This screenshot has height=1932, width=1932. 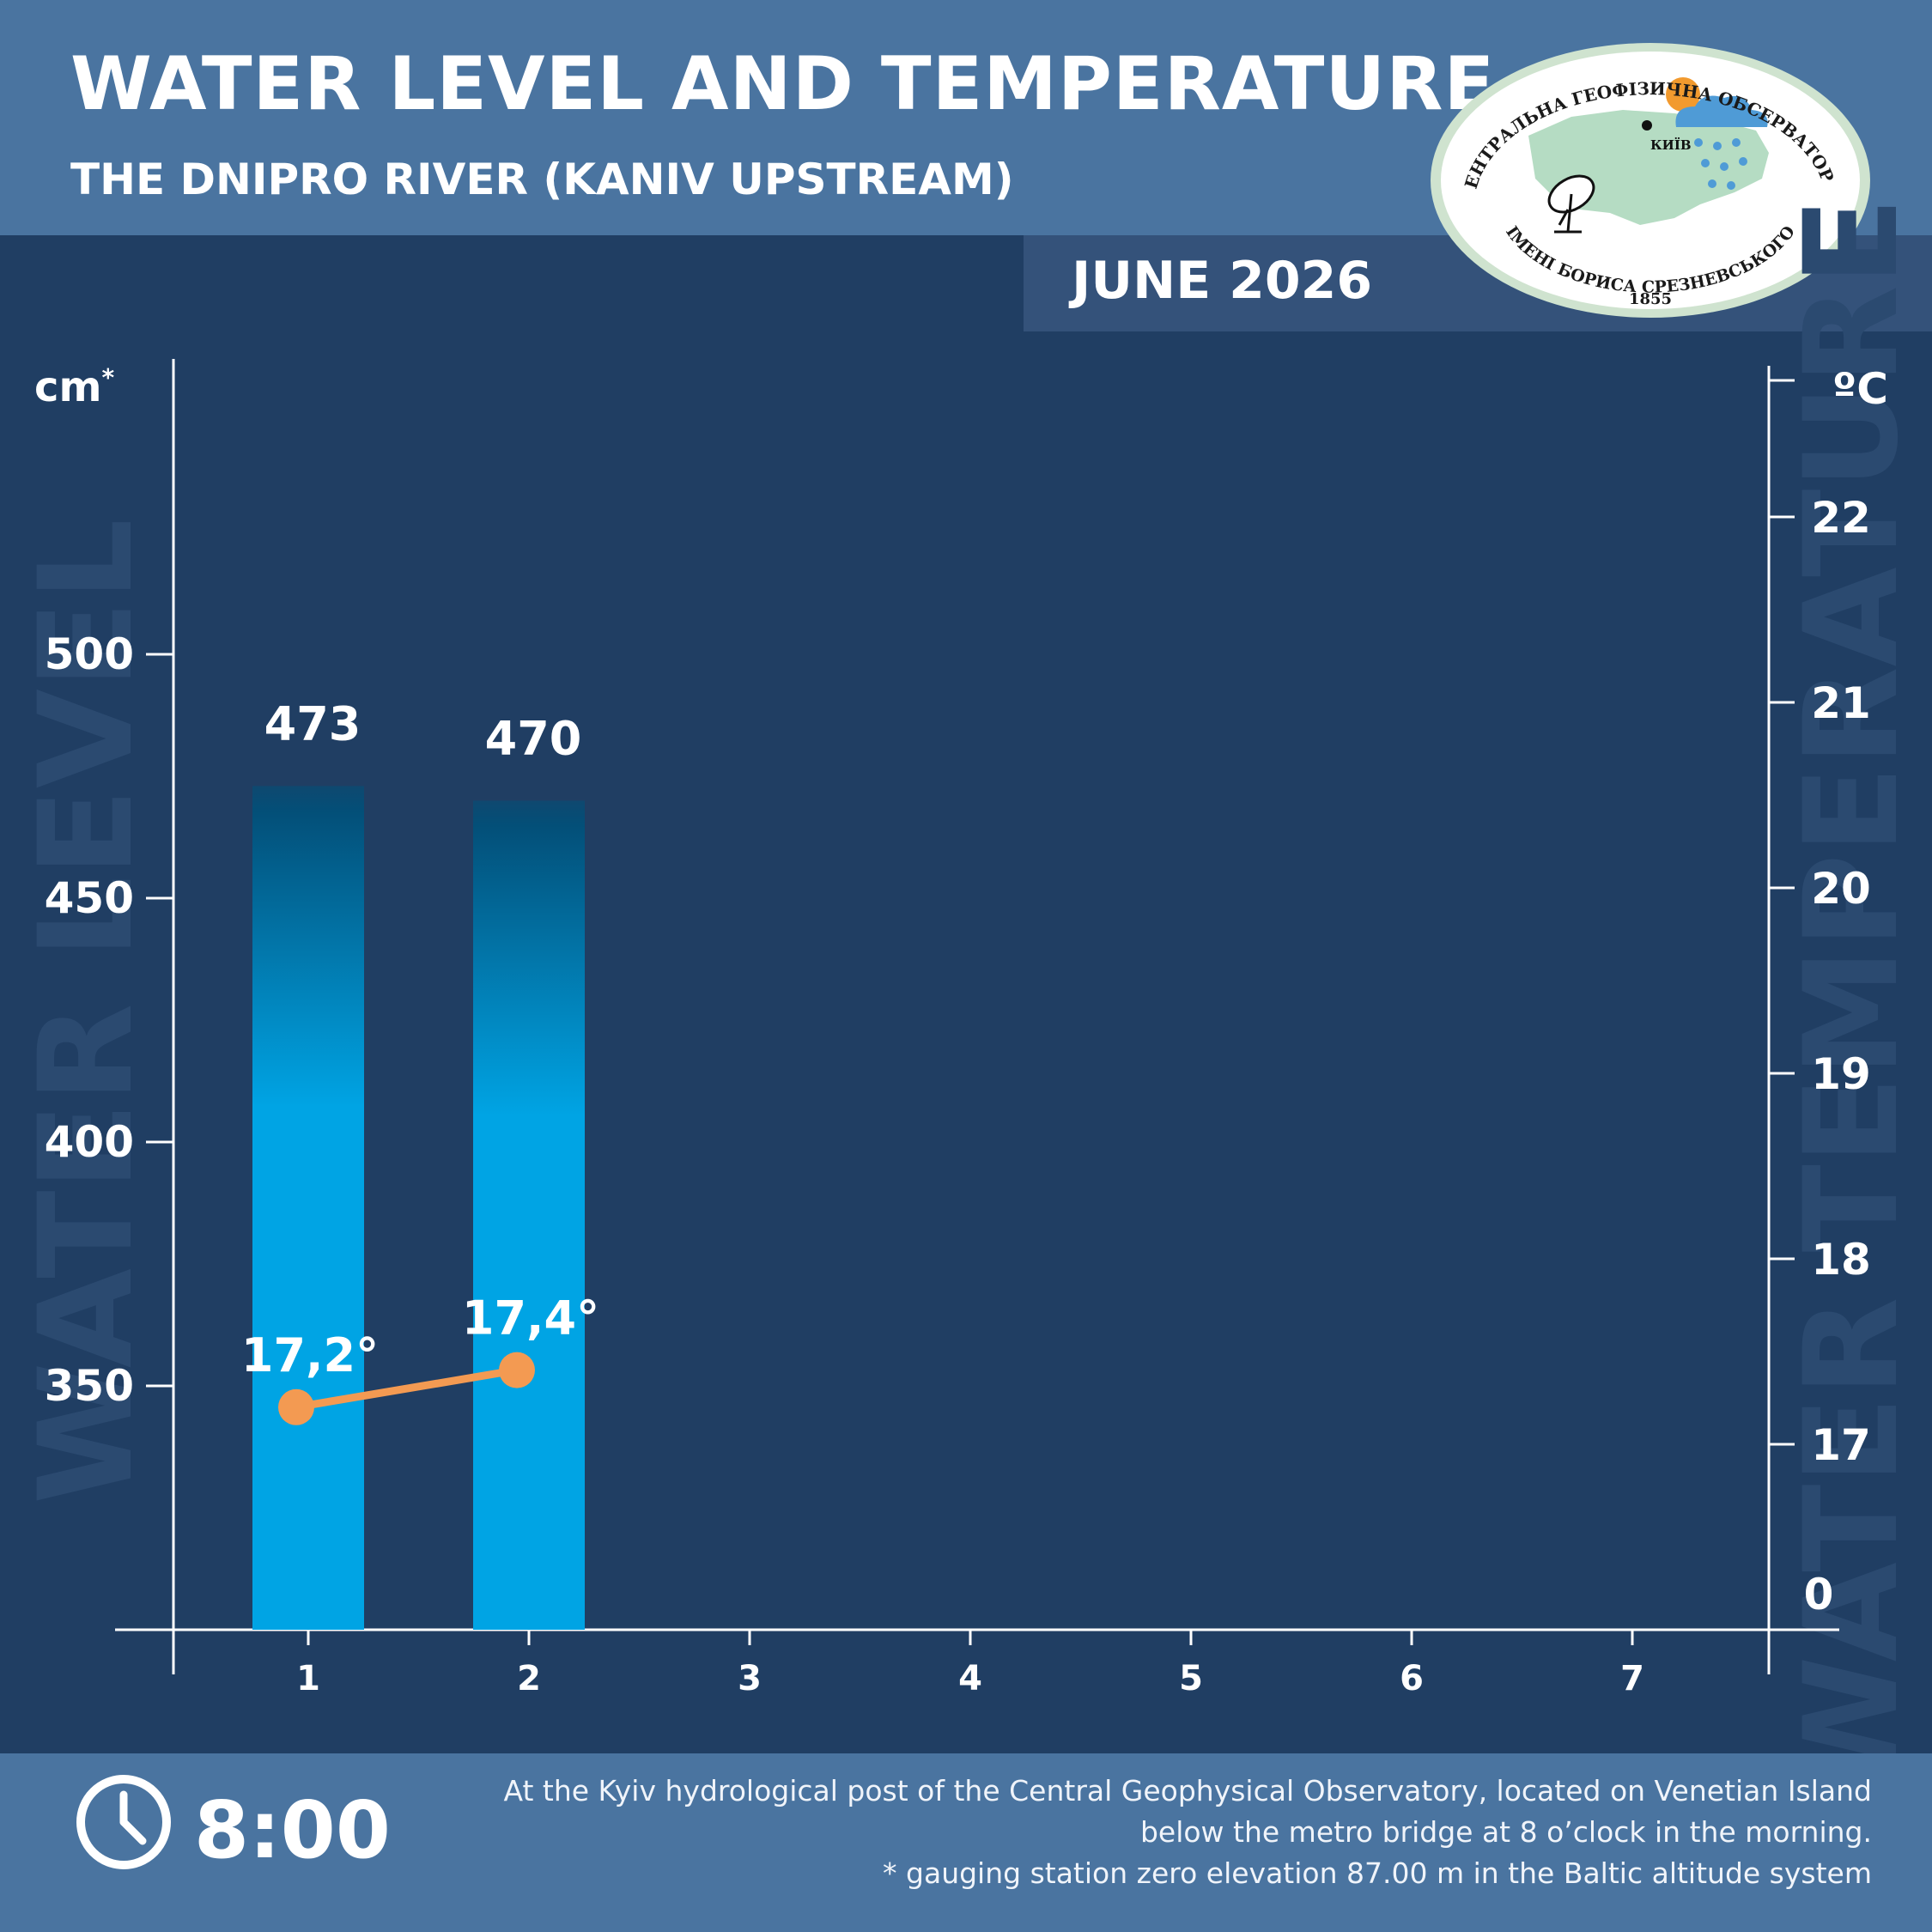 I want to click on right-tick-label: 19, so click(x=1841, y=1074).